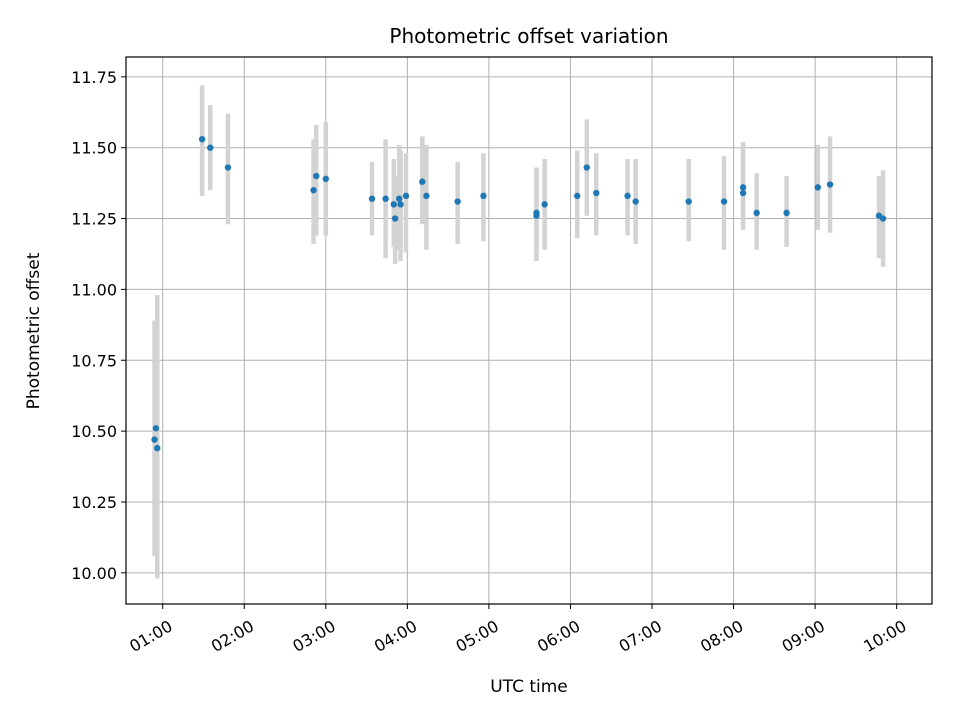  I want to click on x-tick-label: 10:00, so click(884, 636).